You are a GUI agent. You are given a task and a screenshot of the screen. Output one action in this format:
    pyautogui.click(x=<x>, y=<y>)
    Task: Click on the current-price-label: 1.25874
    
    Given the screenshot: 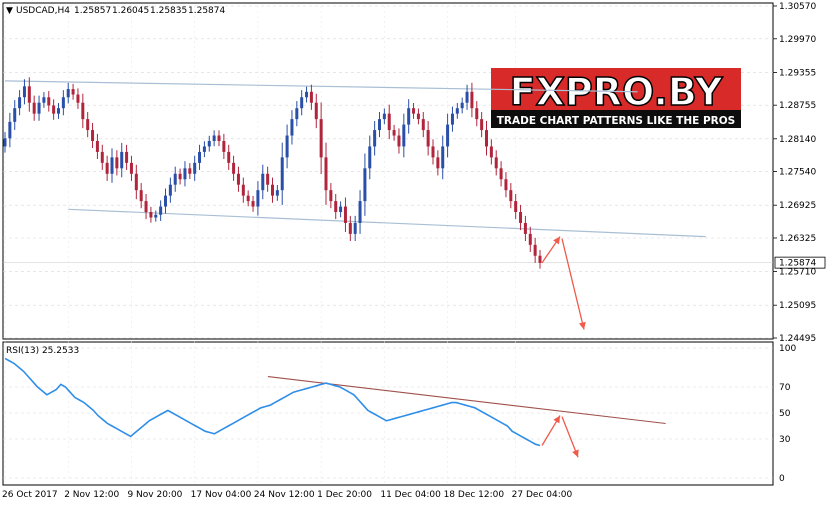 What is the action you would take?
    pyautogui.click(x=797, y=264)
    